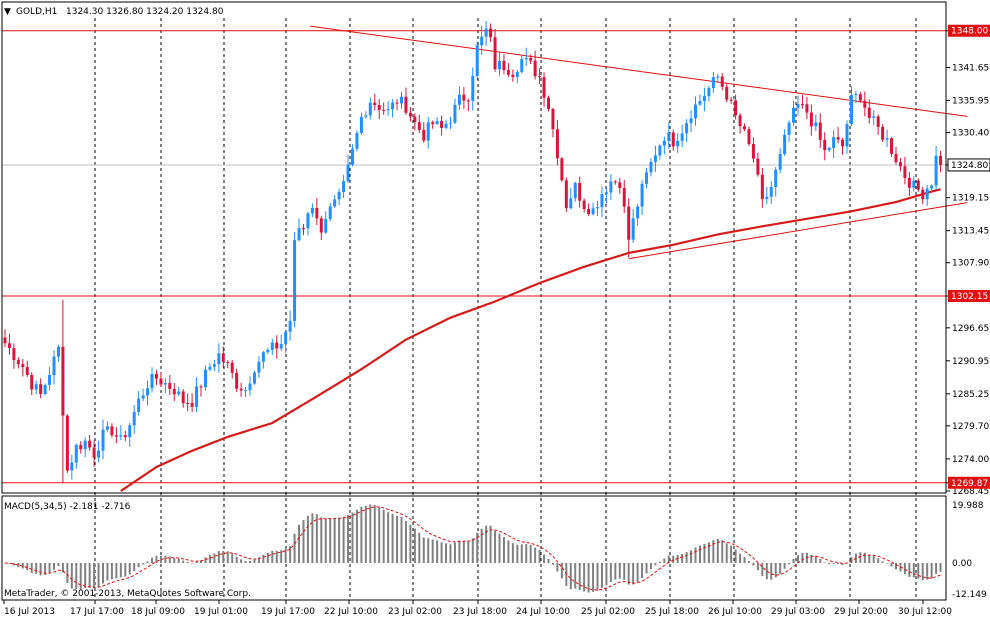  Describe the element at coordinates (969, 30) in the screenshot. I see `level-price-badge` at that location.